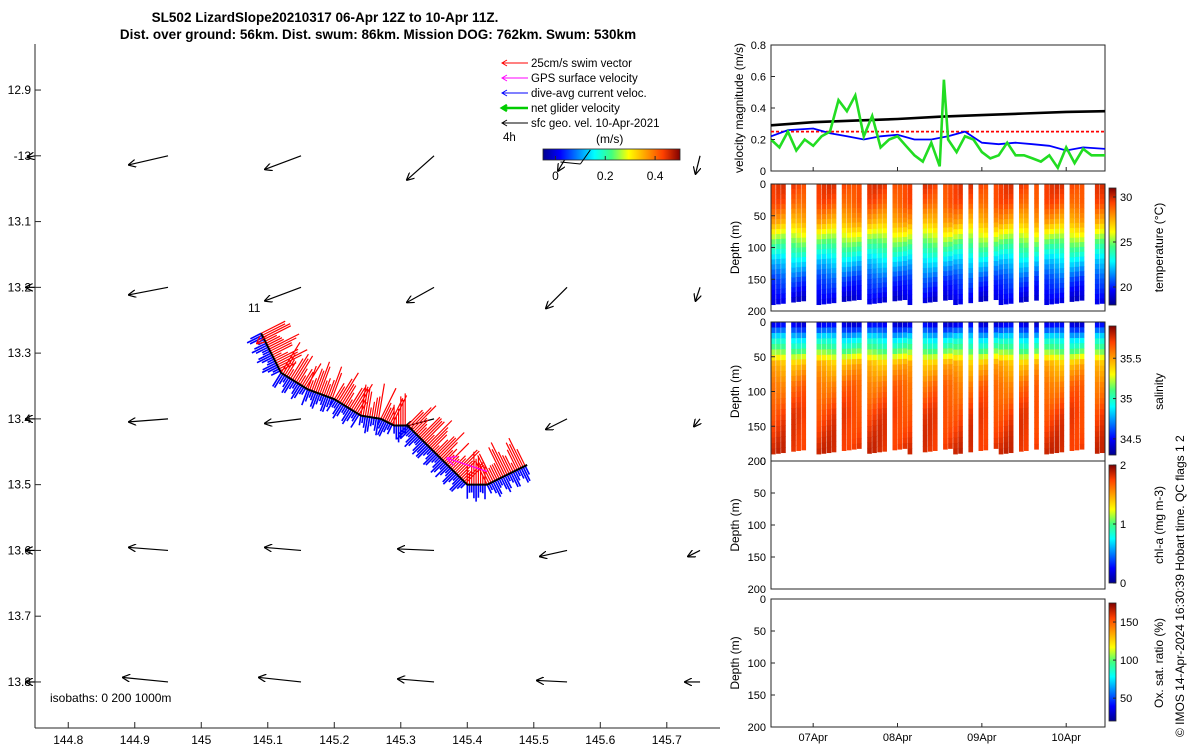  Describe the element at coordinates (1067, 738) in the screenshot. I see `section-xtick-label: 10Apr` at that location.